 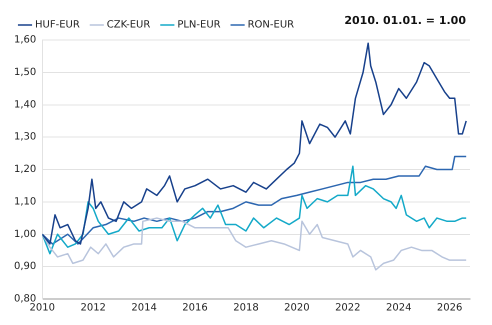 What do you see at coordinates (405, 20) in the screenshot?
I see `text: 2010. 01.01. = 1.00` at bounding box center [405, 20].